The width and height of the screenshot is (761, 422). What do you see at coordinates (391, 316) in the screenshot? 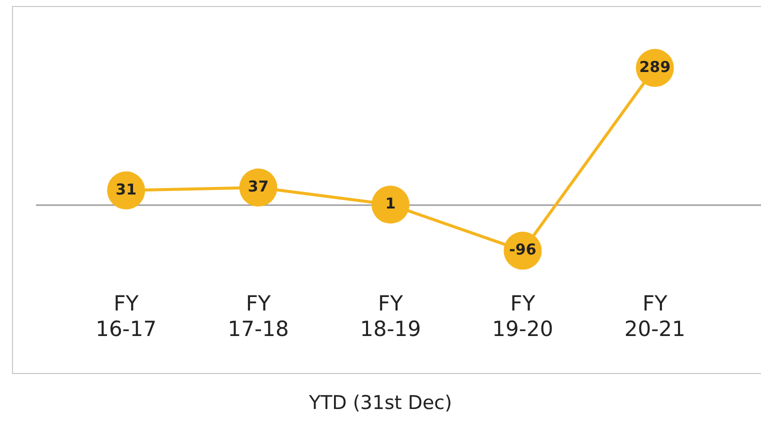
I see `x-tick-label: FY 18-19` at bounding box center [391, 316].